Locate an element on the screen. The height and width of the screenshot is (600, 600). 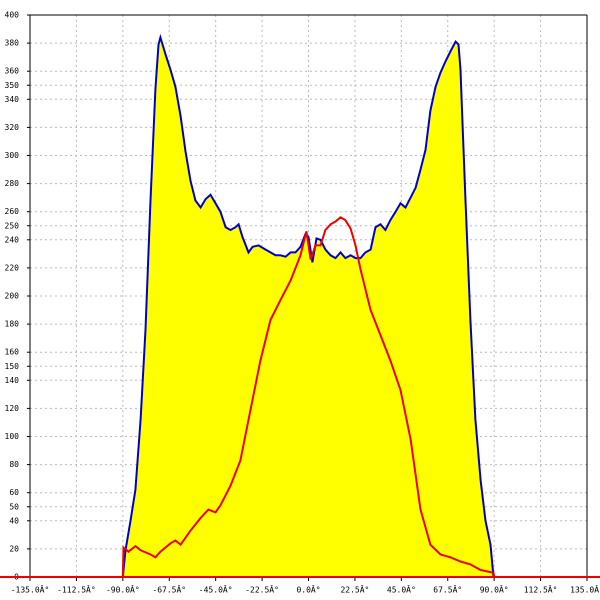
x-tick-label: 22.5Â° is located at coordinates (354, 589).